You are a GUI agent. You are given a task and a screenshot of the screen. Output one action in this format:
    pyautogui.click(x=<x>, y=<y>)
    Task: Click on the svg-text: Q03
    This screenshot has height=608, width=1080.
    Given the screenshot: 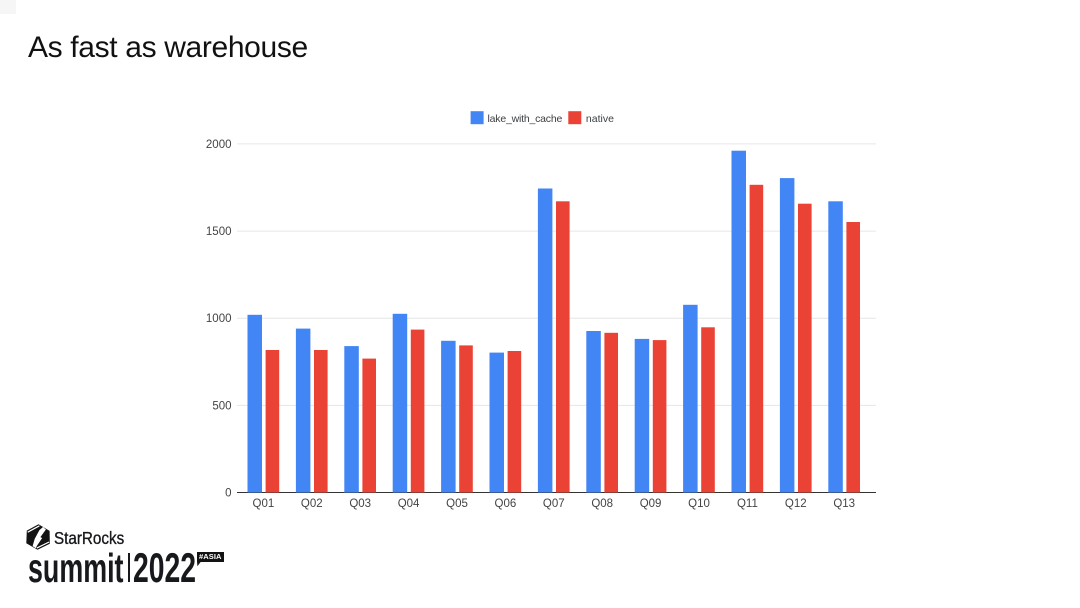 What is the action you would take?
    pyautogui.click(x=360, y=504)
    